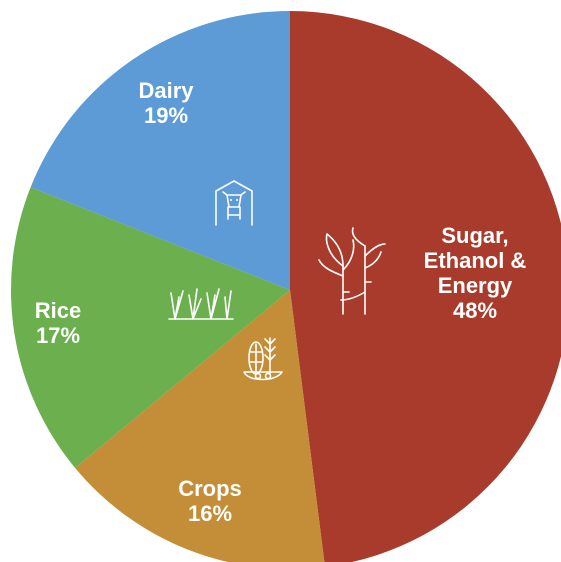 This screenshot has height=562, width=561. I want to click on slice-name-label: Ethanol &, so click(475, 260).